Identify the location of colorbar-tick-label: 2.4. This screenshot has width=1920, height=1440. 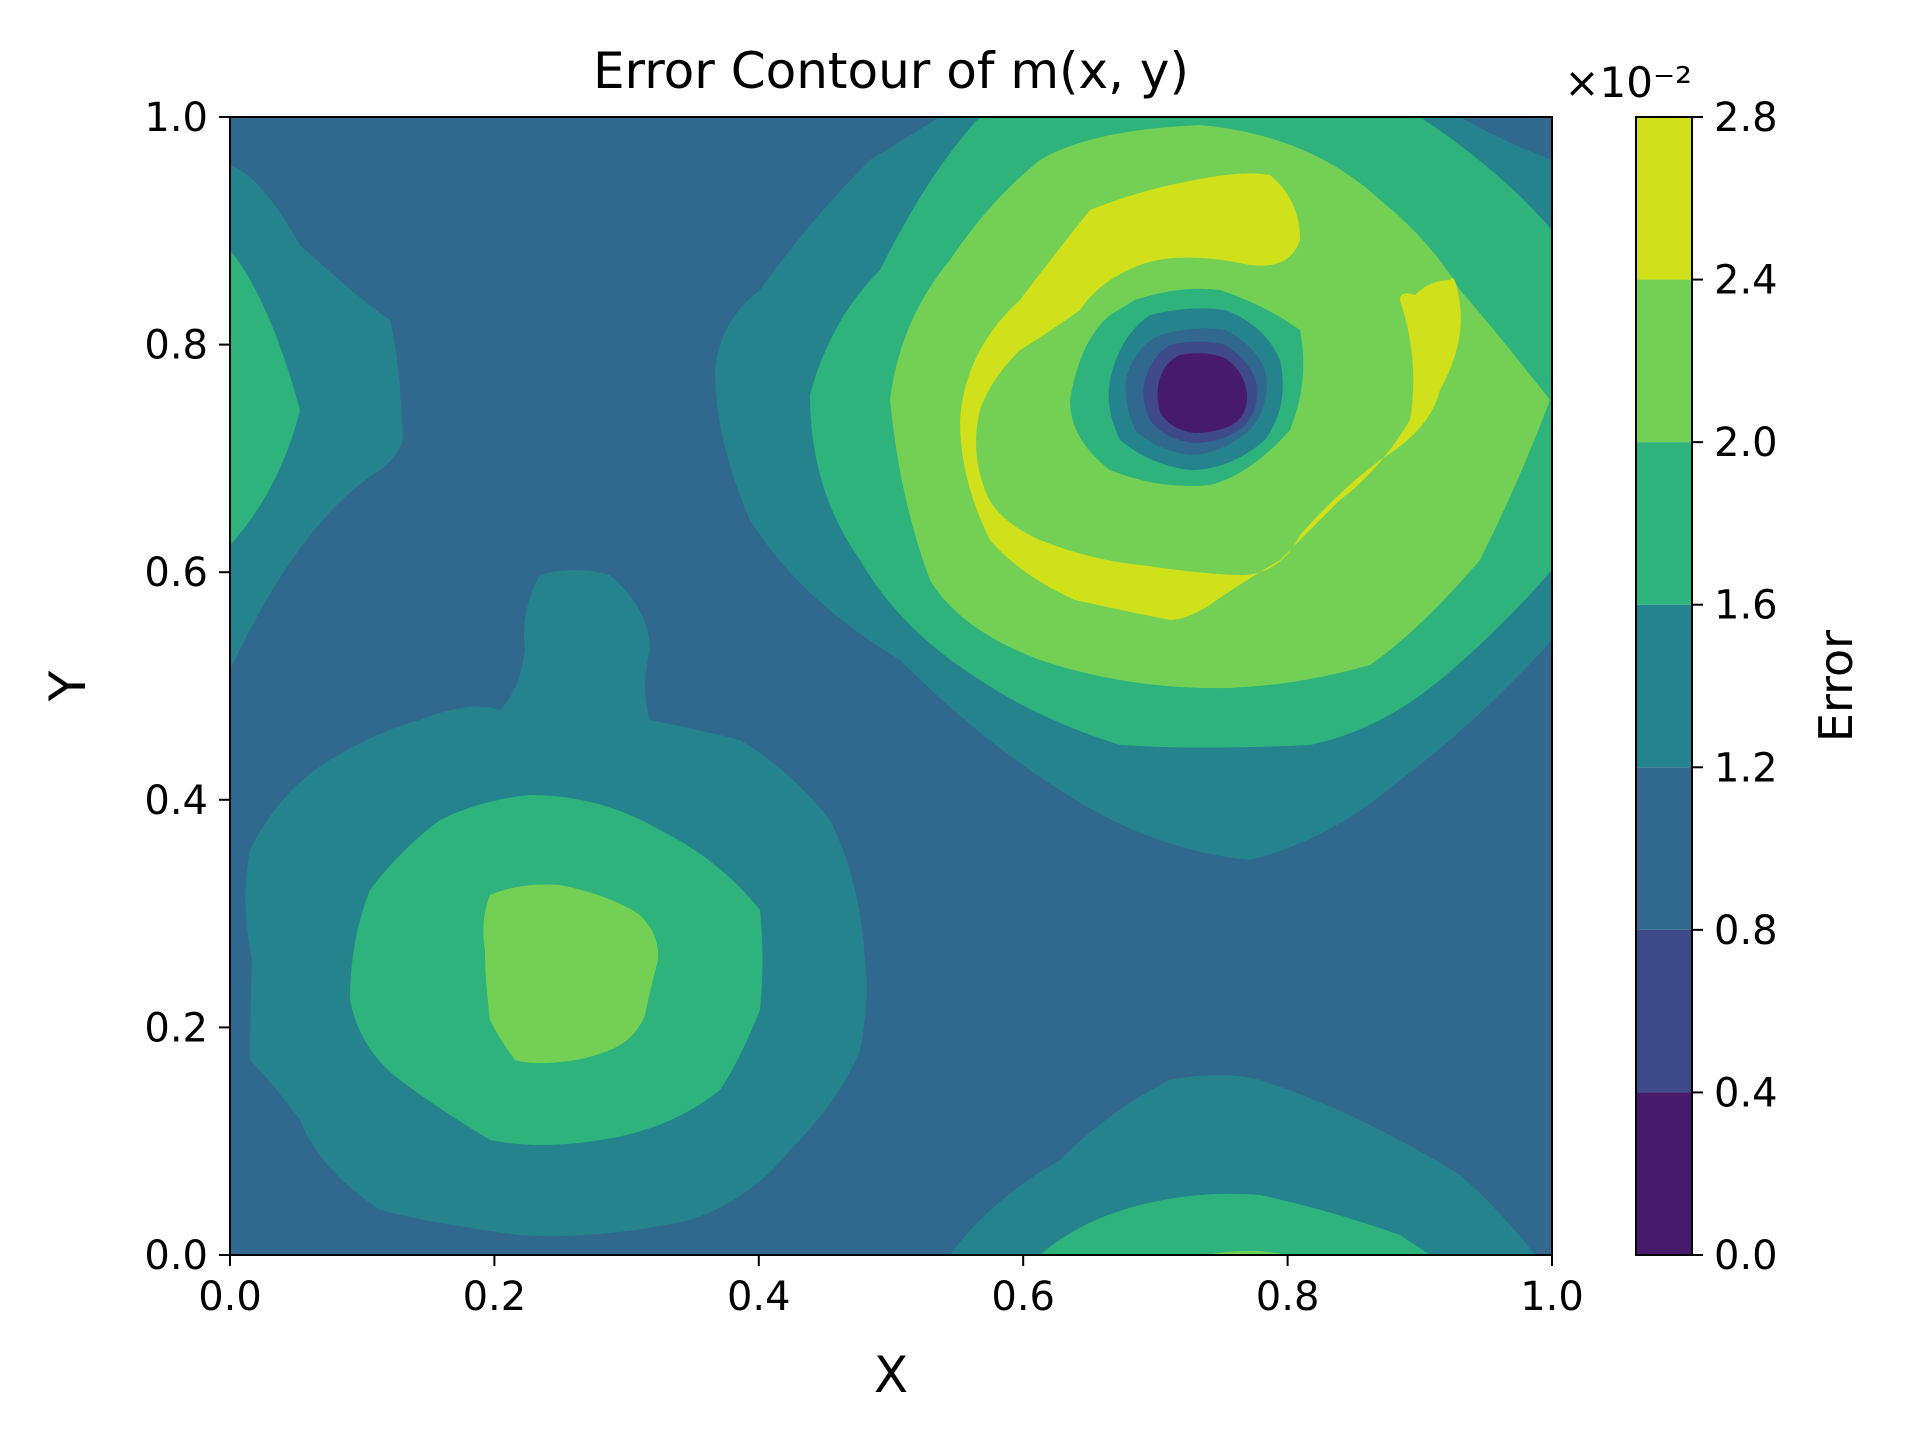
(1746, 281).